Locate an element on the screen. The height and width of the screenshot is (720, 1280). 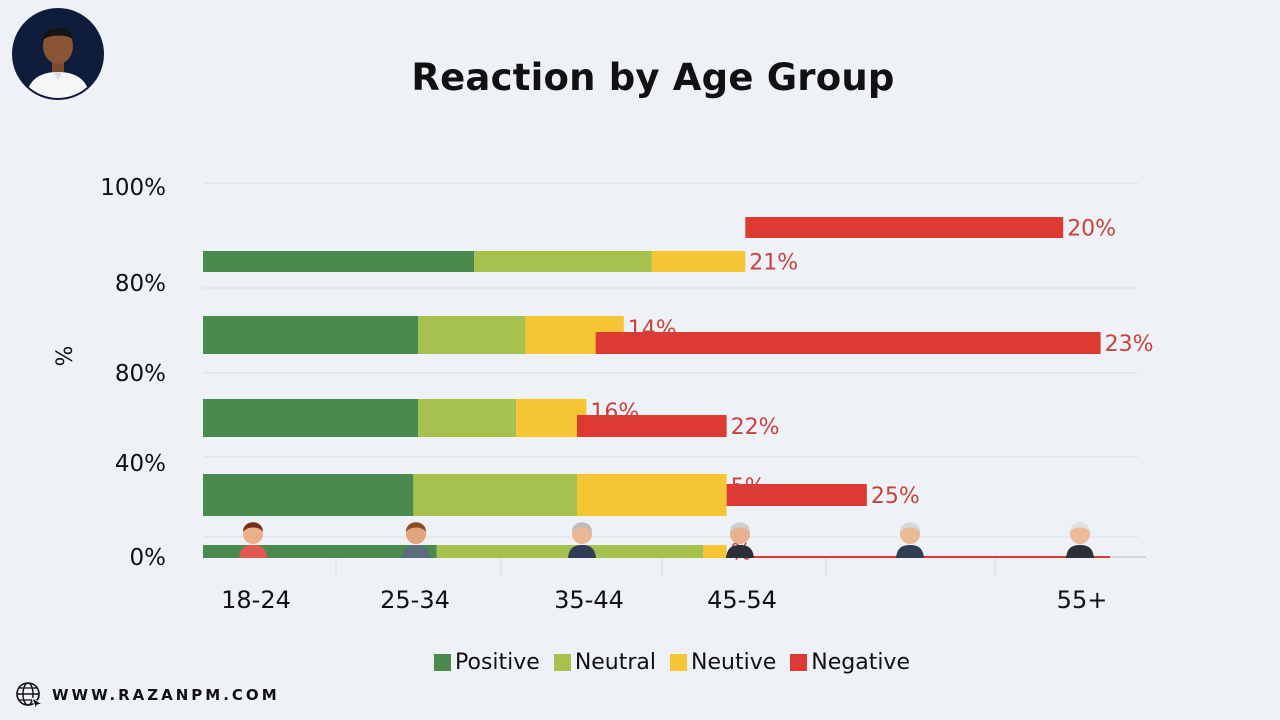
legend-label: Neutral is located at coordinates (615, 662).